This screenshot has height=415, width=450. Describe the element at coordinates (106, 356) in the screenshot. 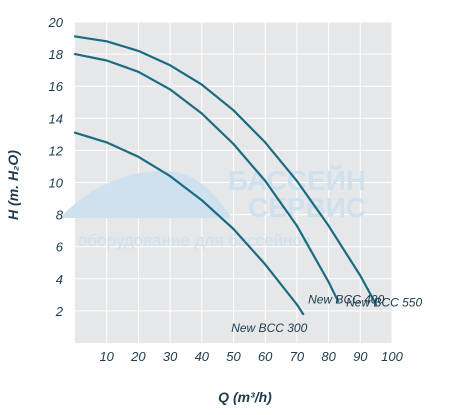

I see `x-tick-label: 10` at that location.